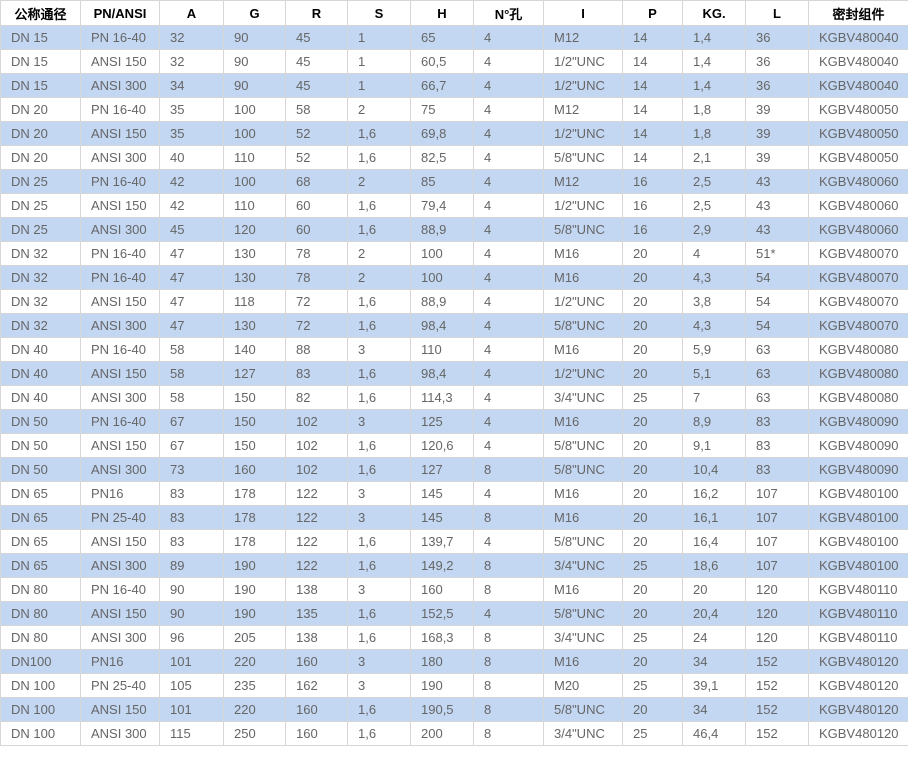  What do you see at coordinates (191, 13) in the screenshot?
I see `column-header-a: A` at bounding box center [191, 13].